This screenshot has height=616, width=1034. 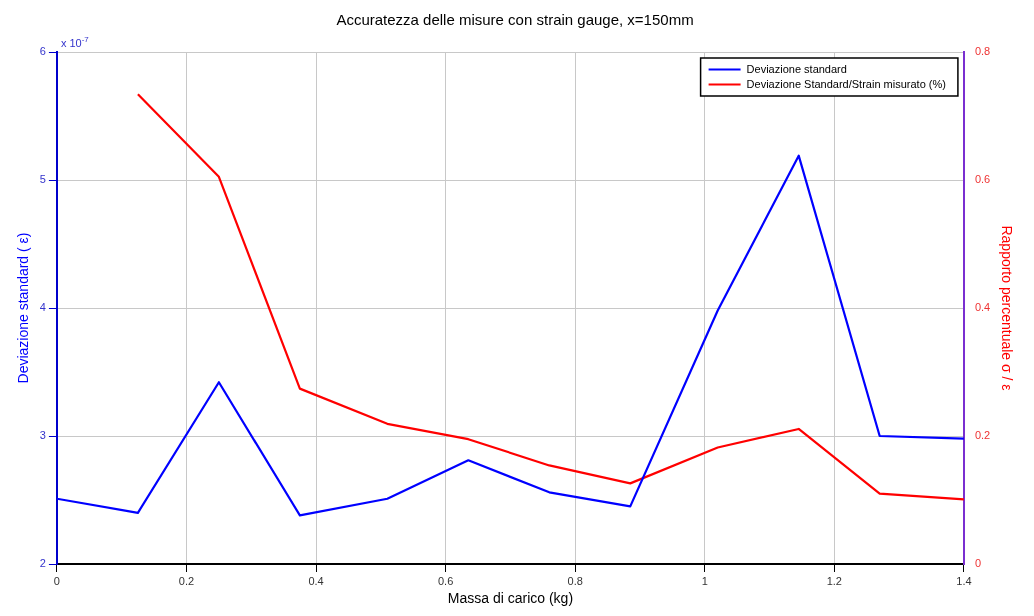 What do you see at coordinates (978, 563) in the screenshot?
I see `y2-tick-label: 0` at bounding box center [978, 563].